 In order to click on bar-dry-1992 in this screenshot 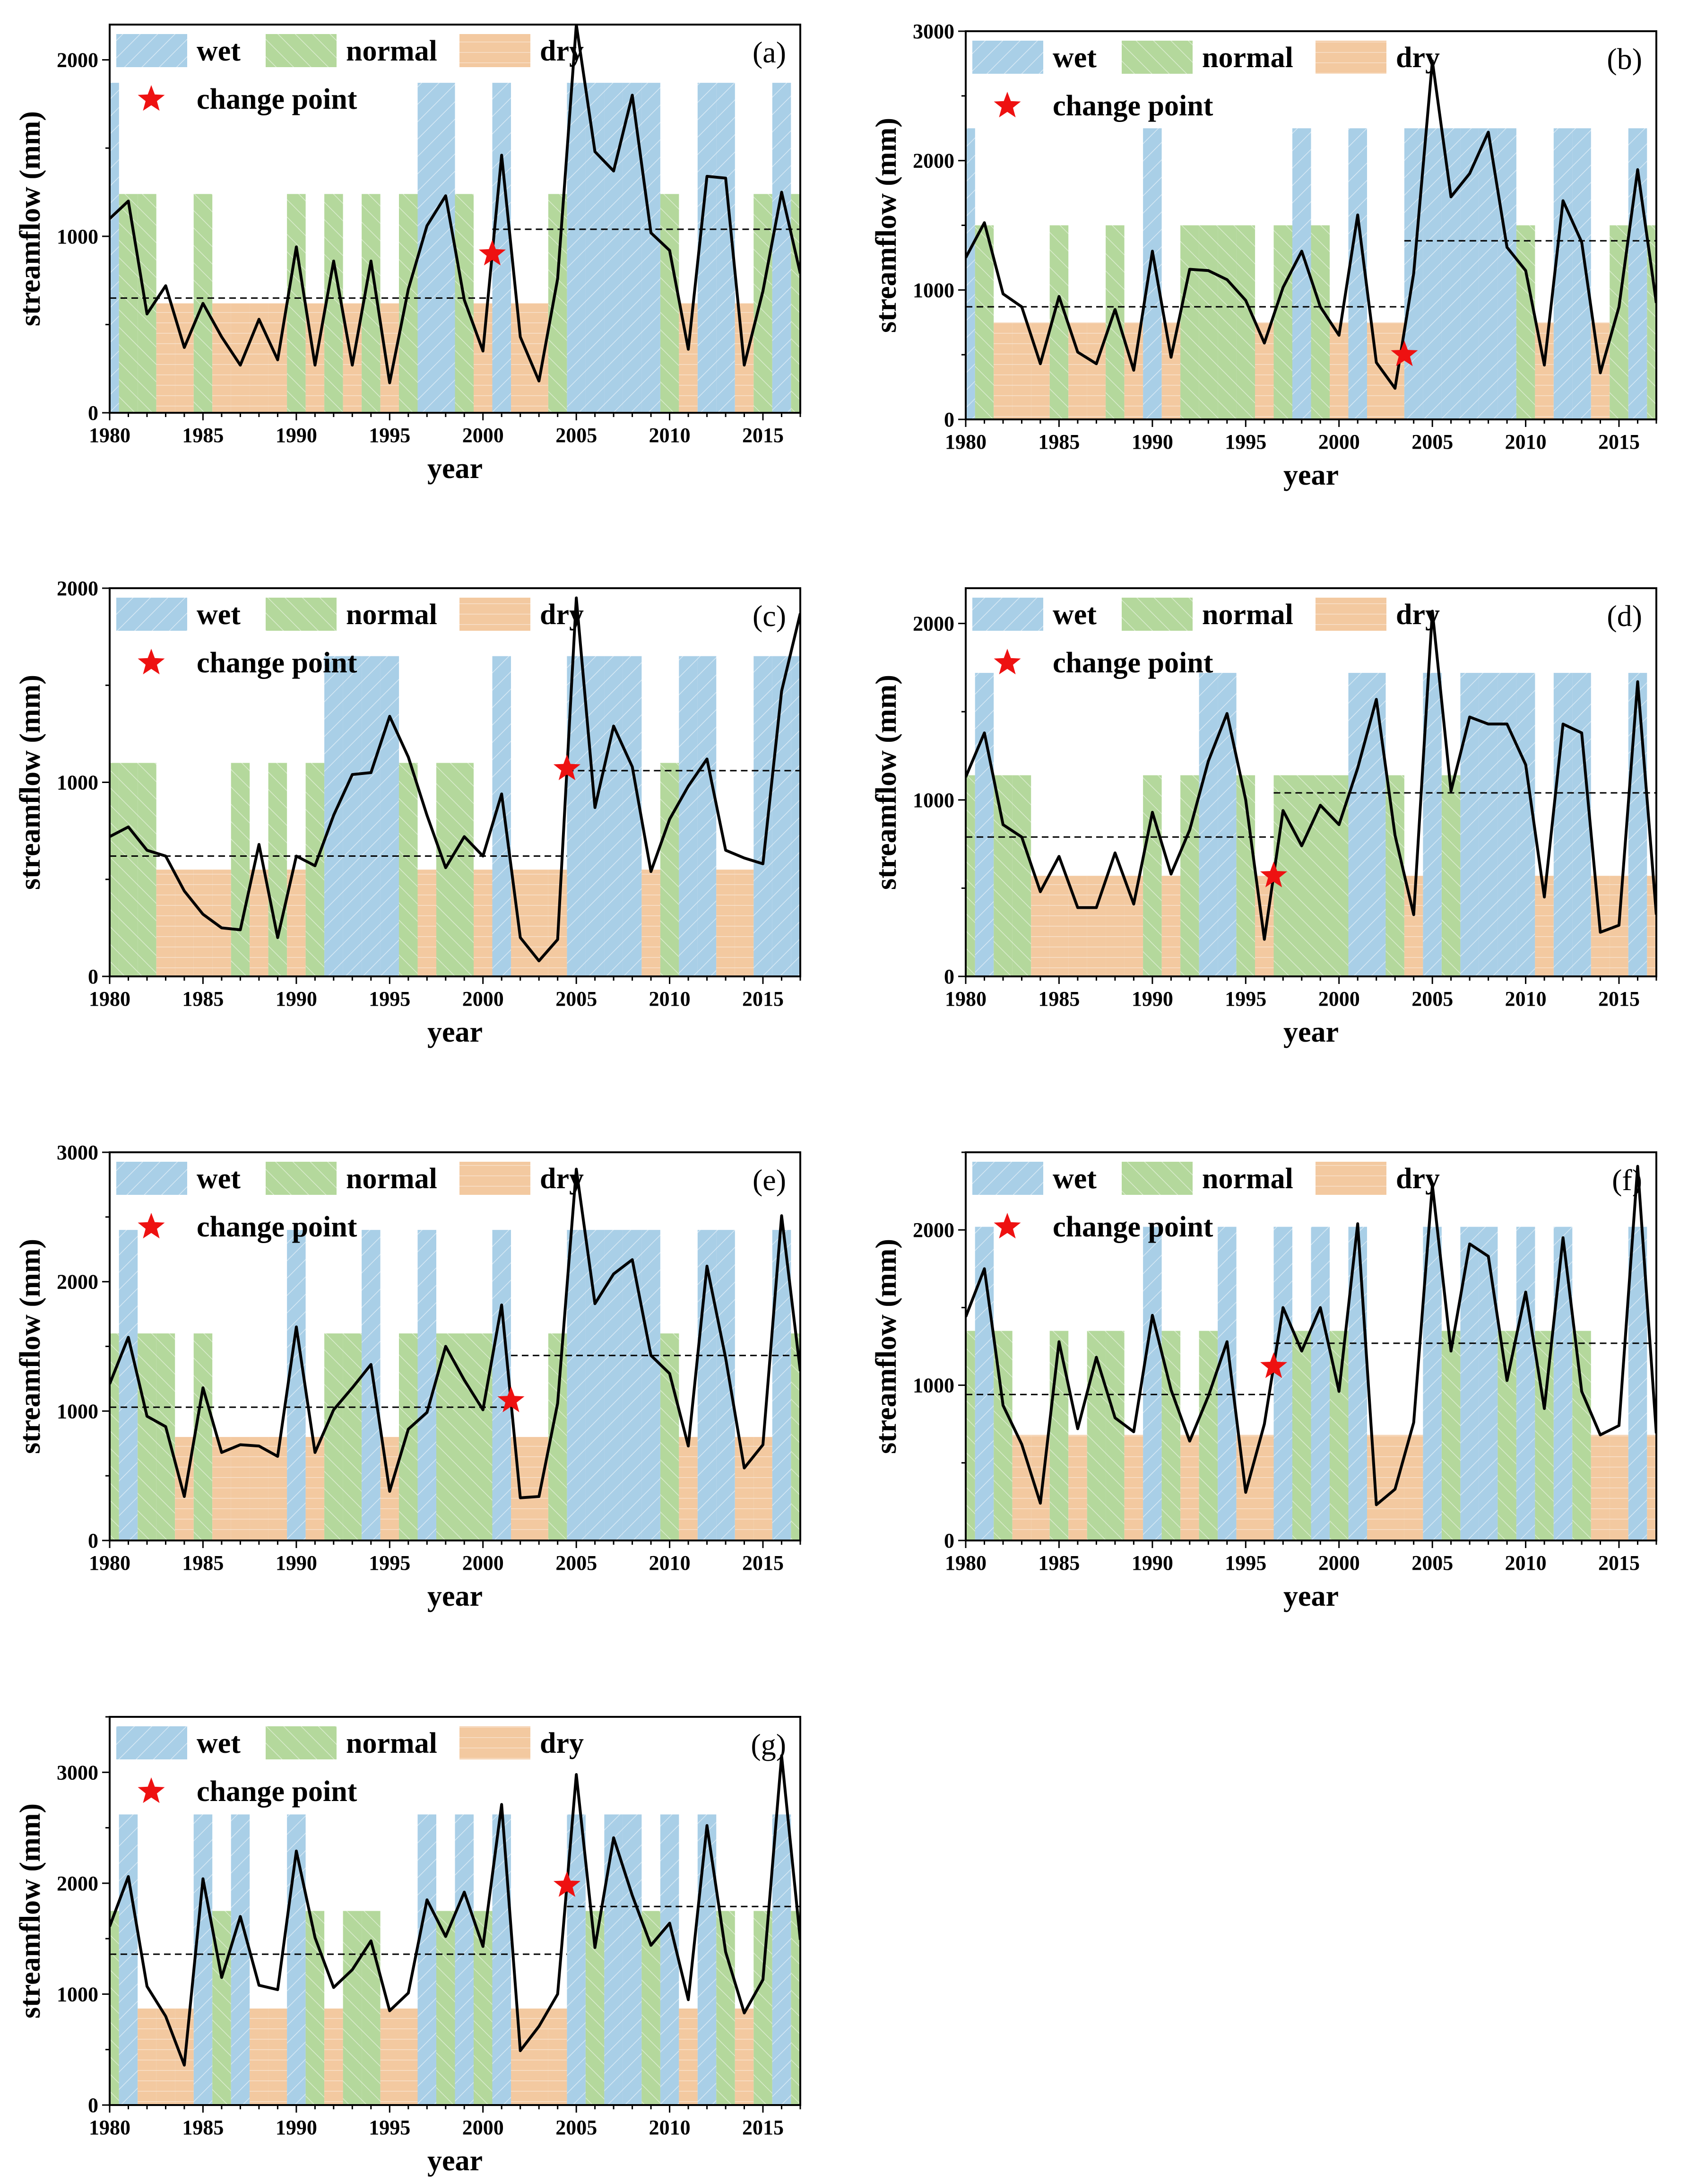, I will do `click(334, 2057)`.